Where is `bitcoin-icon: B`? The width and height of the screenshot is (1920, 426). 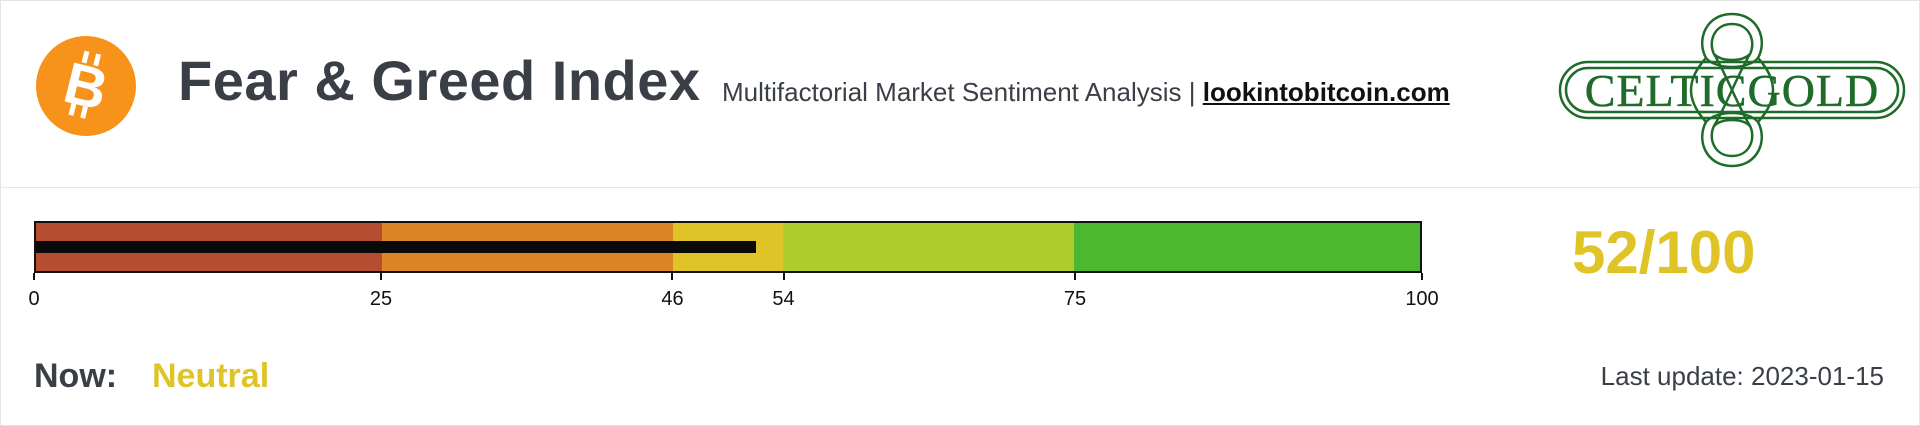
bitcoin-icon: B is located at coordinates (86, 86).